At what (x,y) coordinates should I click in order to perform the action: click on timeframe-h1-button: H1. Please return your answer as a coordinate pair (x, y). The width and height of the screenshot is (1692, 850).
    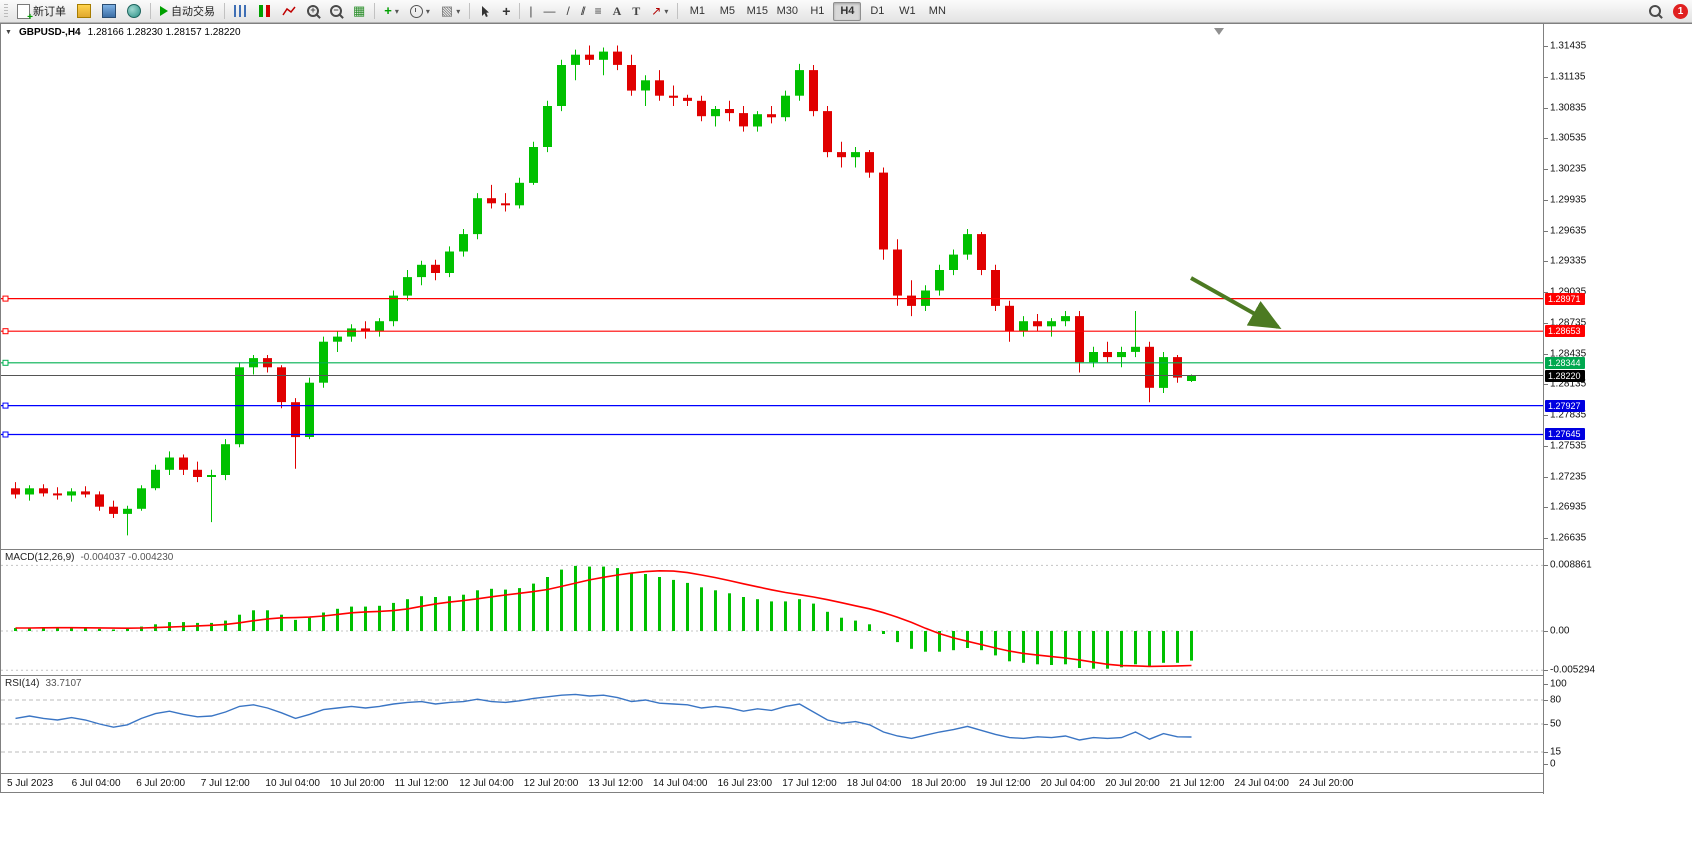
    Looking at the image, I should click on (817, 10).